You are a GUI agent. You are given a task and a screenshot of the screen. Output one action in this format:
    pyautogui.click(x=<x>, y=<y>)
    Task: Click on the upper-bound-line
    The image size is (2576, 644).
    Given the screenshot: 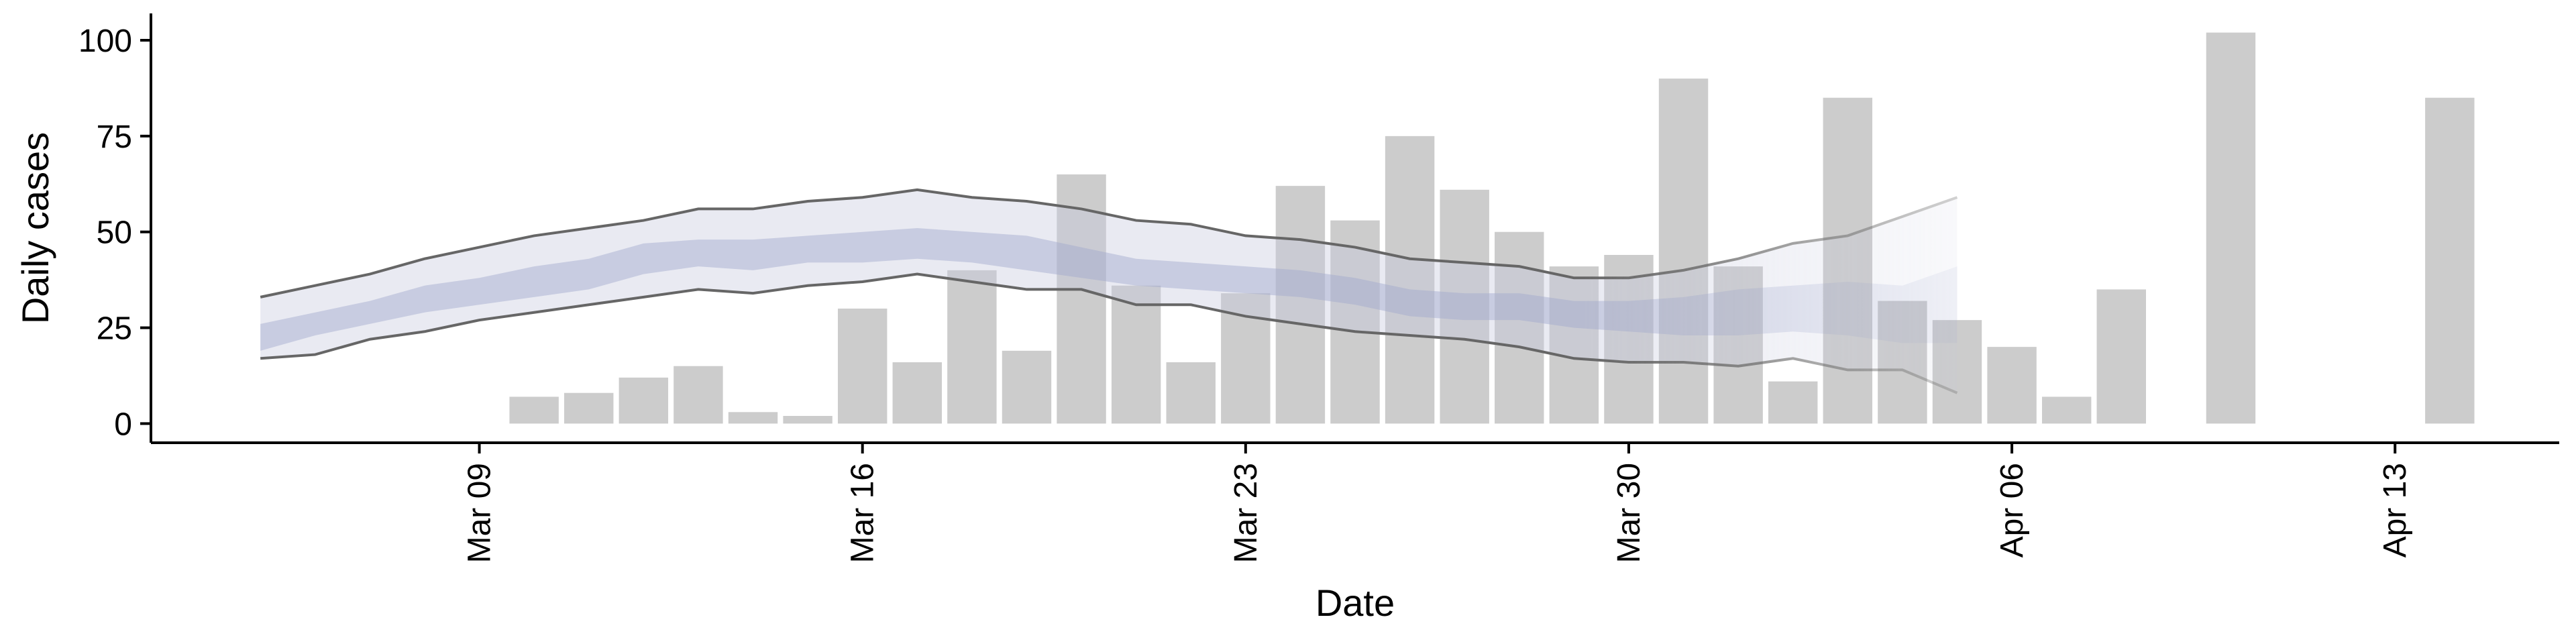 What is the action you would take?
    pyautogui.click(x=1109, y=243)
    